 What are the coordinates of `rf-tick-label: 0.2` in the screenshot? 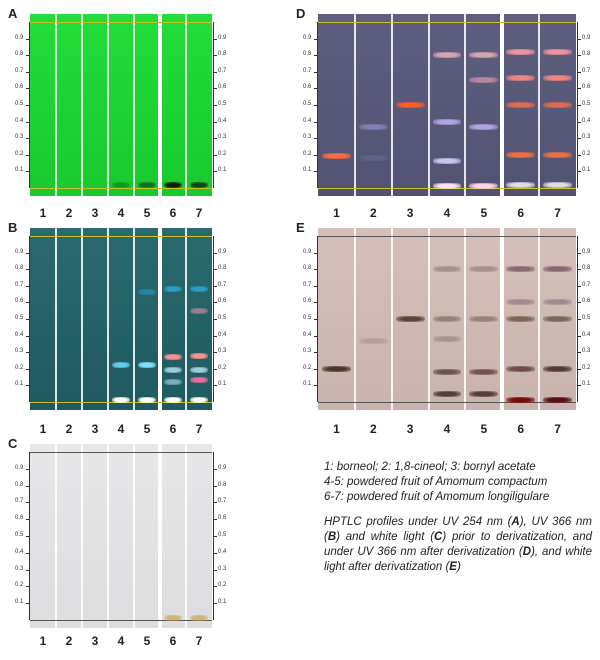 It's located at (19, 153).